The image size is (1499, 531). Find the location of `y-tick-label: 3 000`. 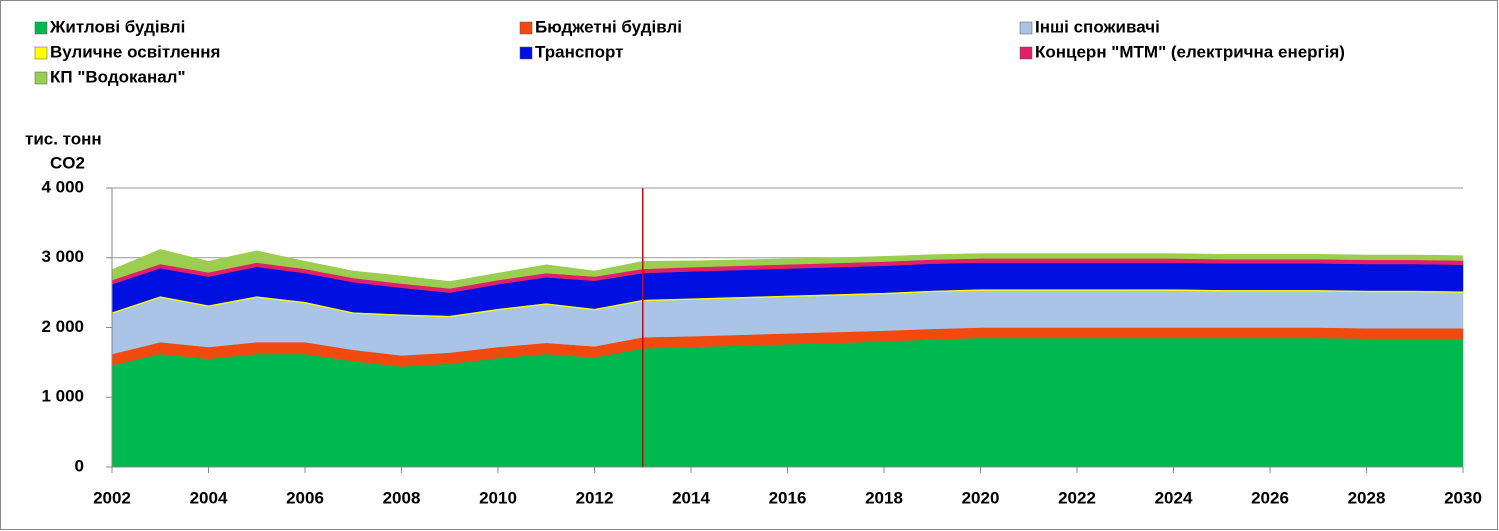

y-tick-label: 3 000 is located at coordinates (62, 256).